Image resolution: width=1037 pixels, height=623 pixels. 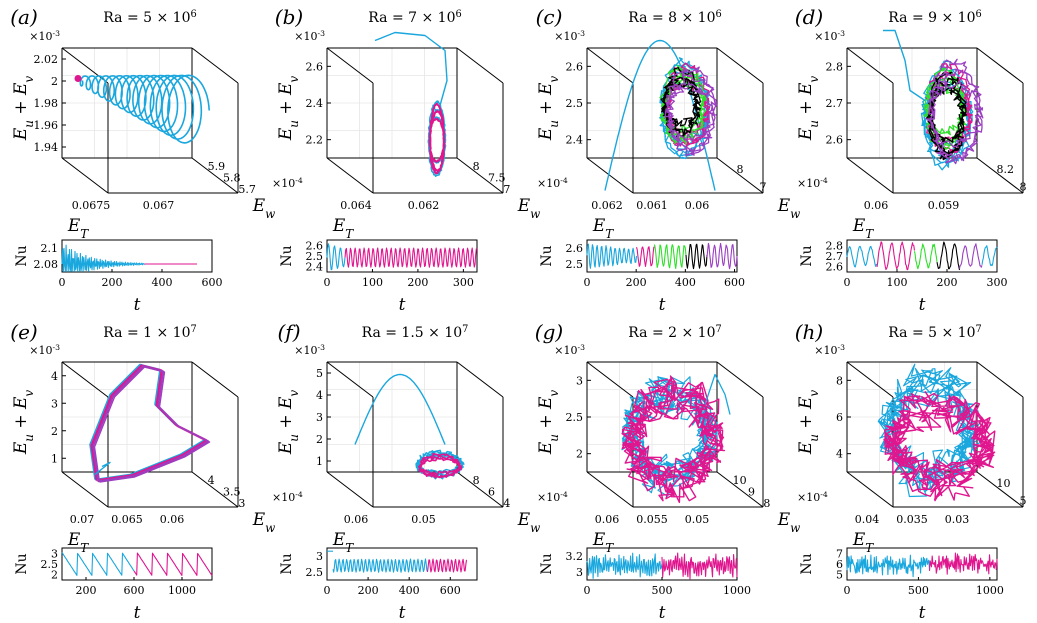 What do you see at coordinates (54, 458) in the screenshot?
I see `y-tick-label: 1` at bounding box center [54, 458].